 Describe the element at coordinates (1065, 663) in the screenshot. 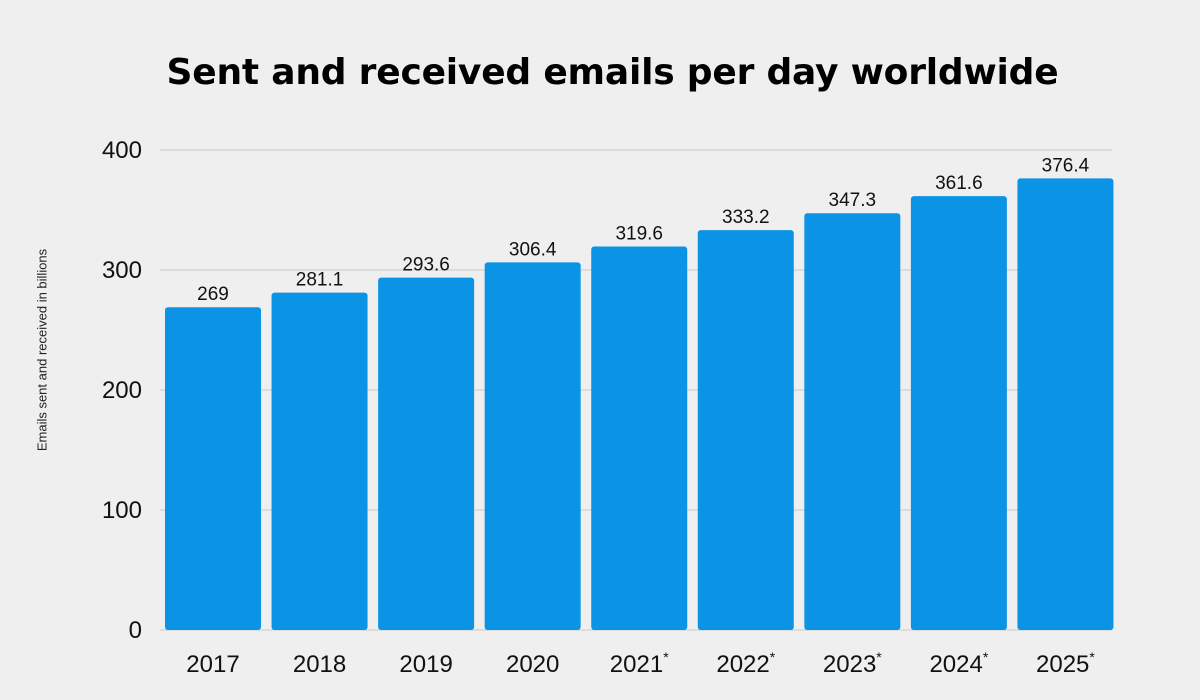

I see `x-tick-label: 2025*` at that location.